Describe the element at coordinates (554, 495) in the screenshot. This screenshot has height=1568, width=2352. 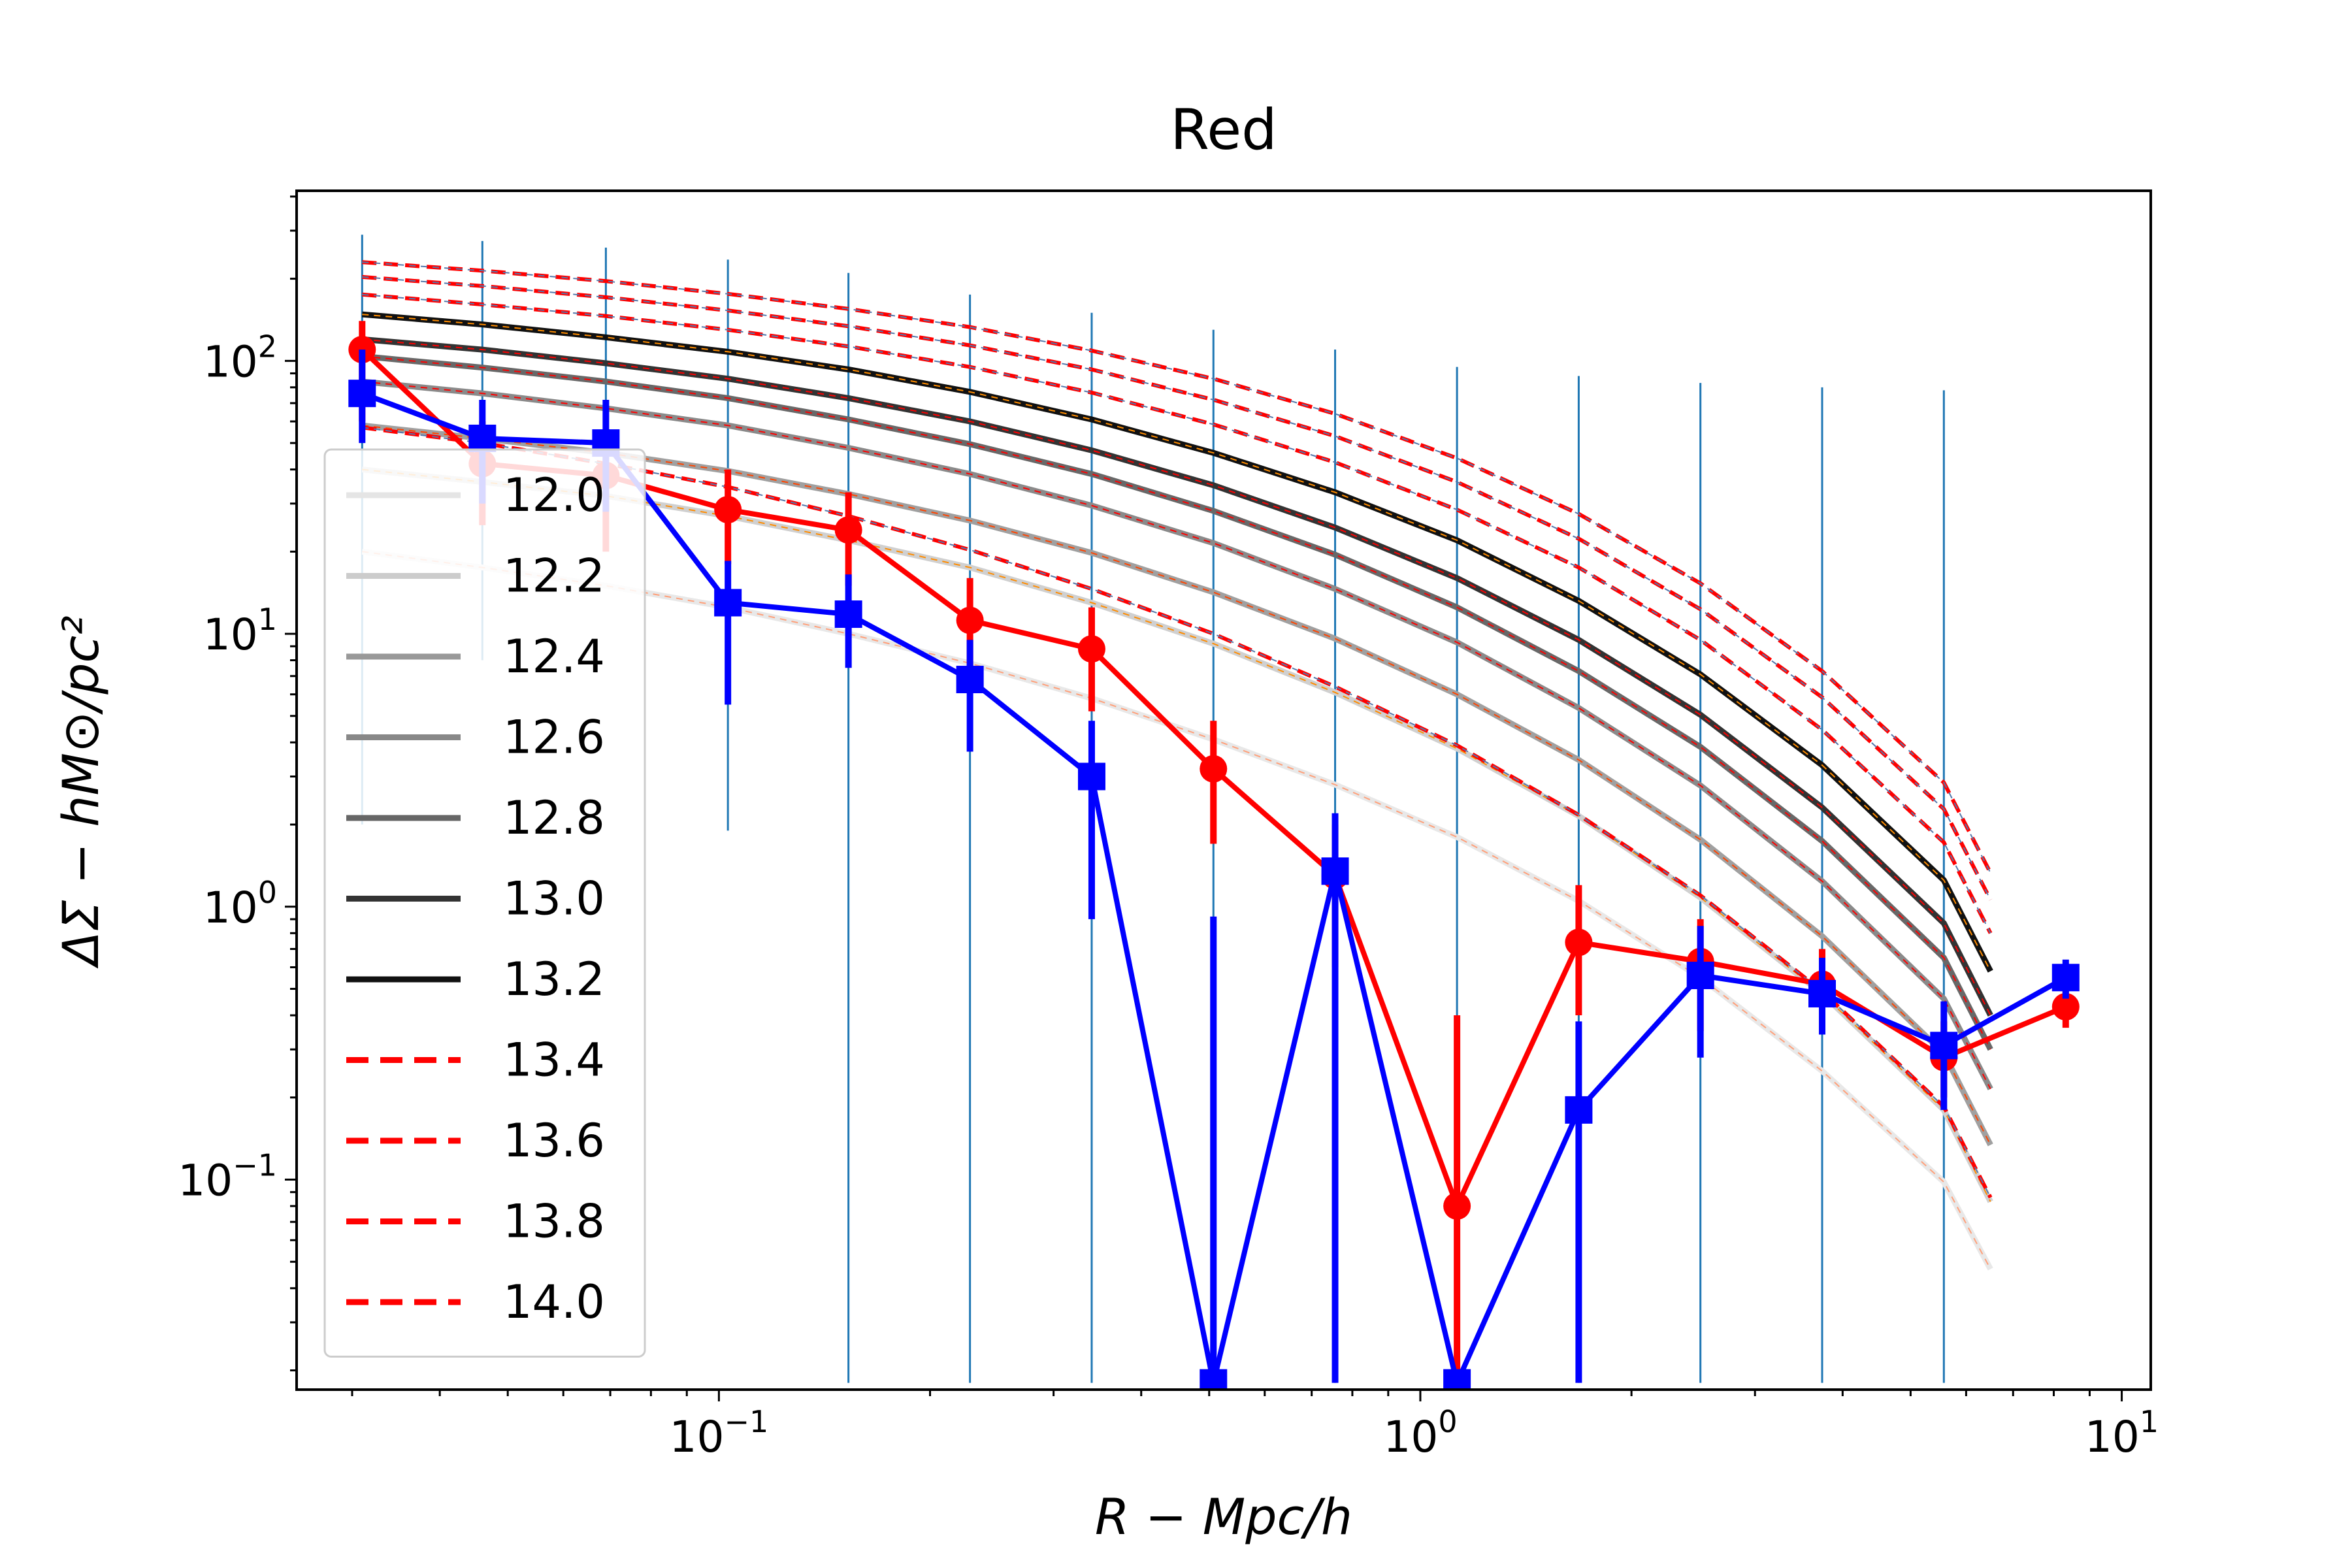
I see `legend-label-0: 12.0` at that location.